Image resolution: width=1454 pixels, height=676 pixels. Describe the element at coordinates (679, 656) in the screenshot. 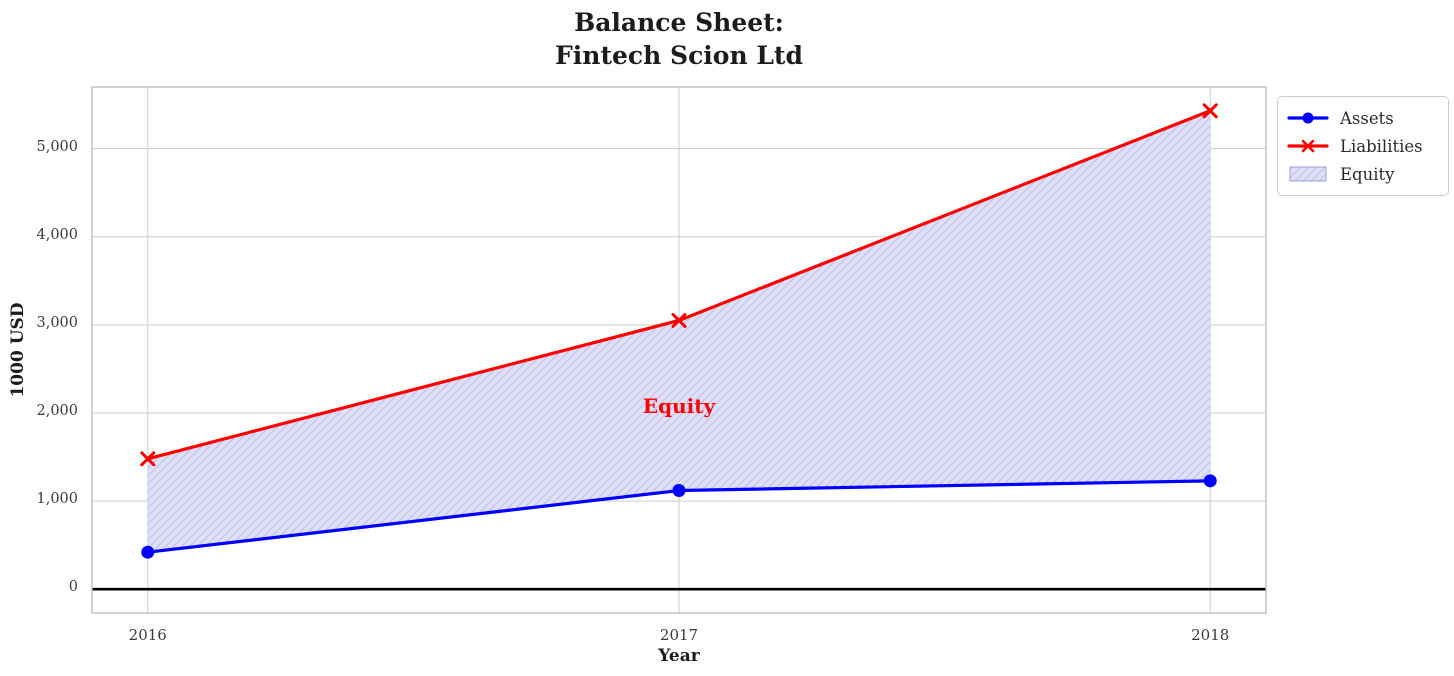

I see `x-axis-label: Year` at that location.